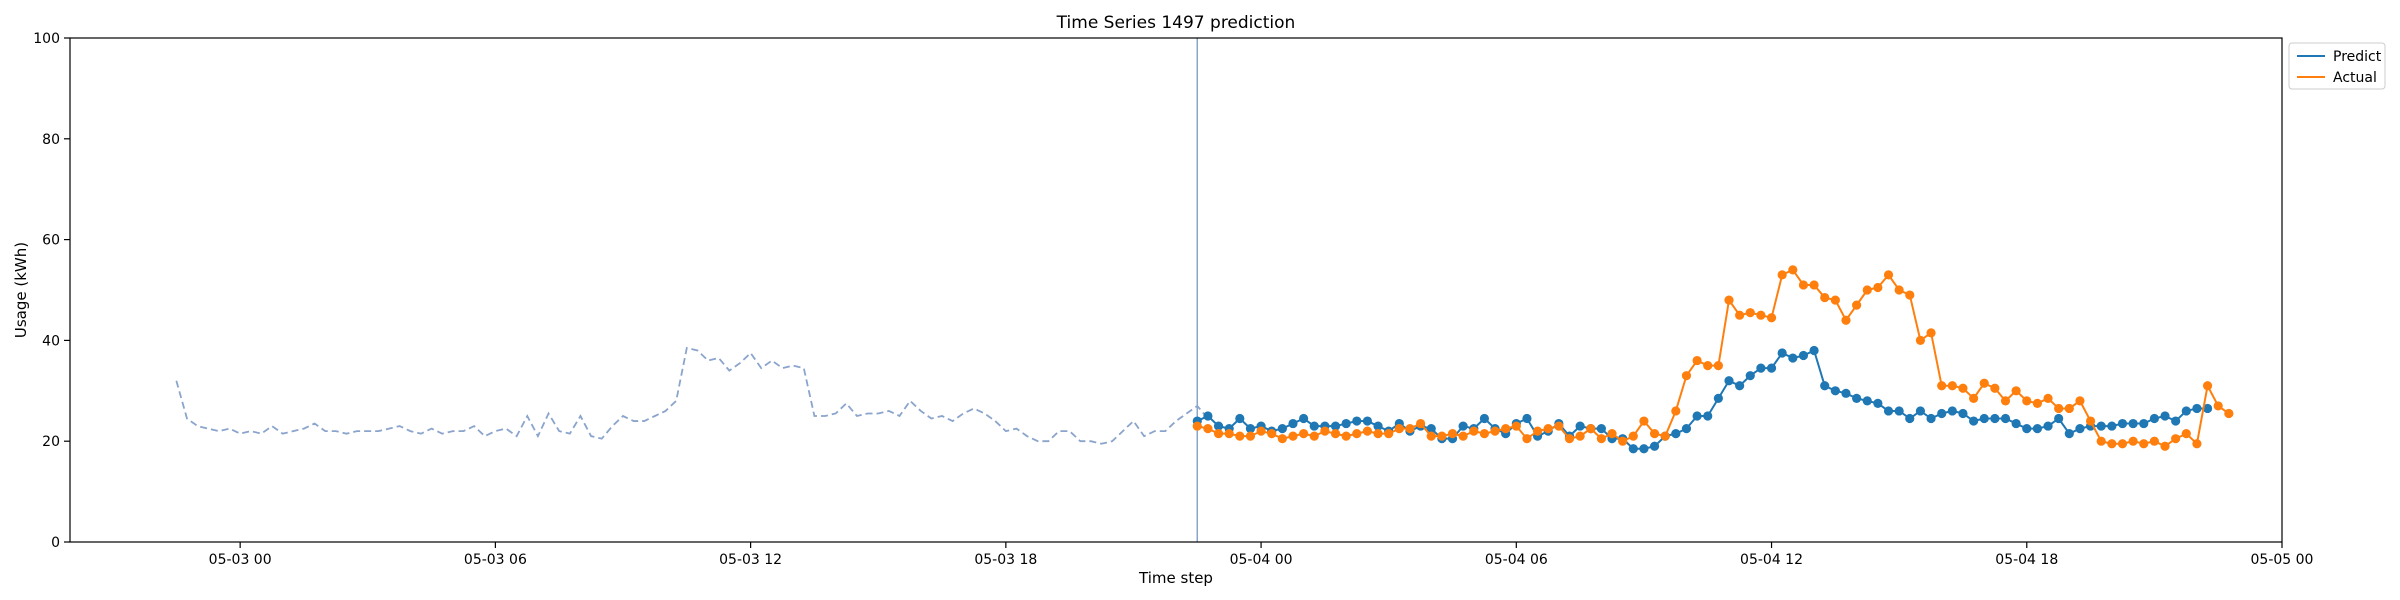  I want to click on x-tick-label: 05-05 00, so click(2282, 560).